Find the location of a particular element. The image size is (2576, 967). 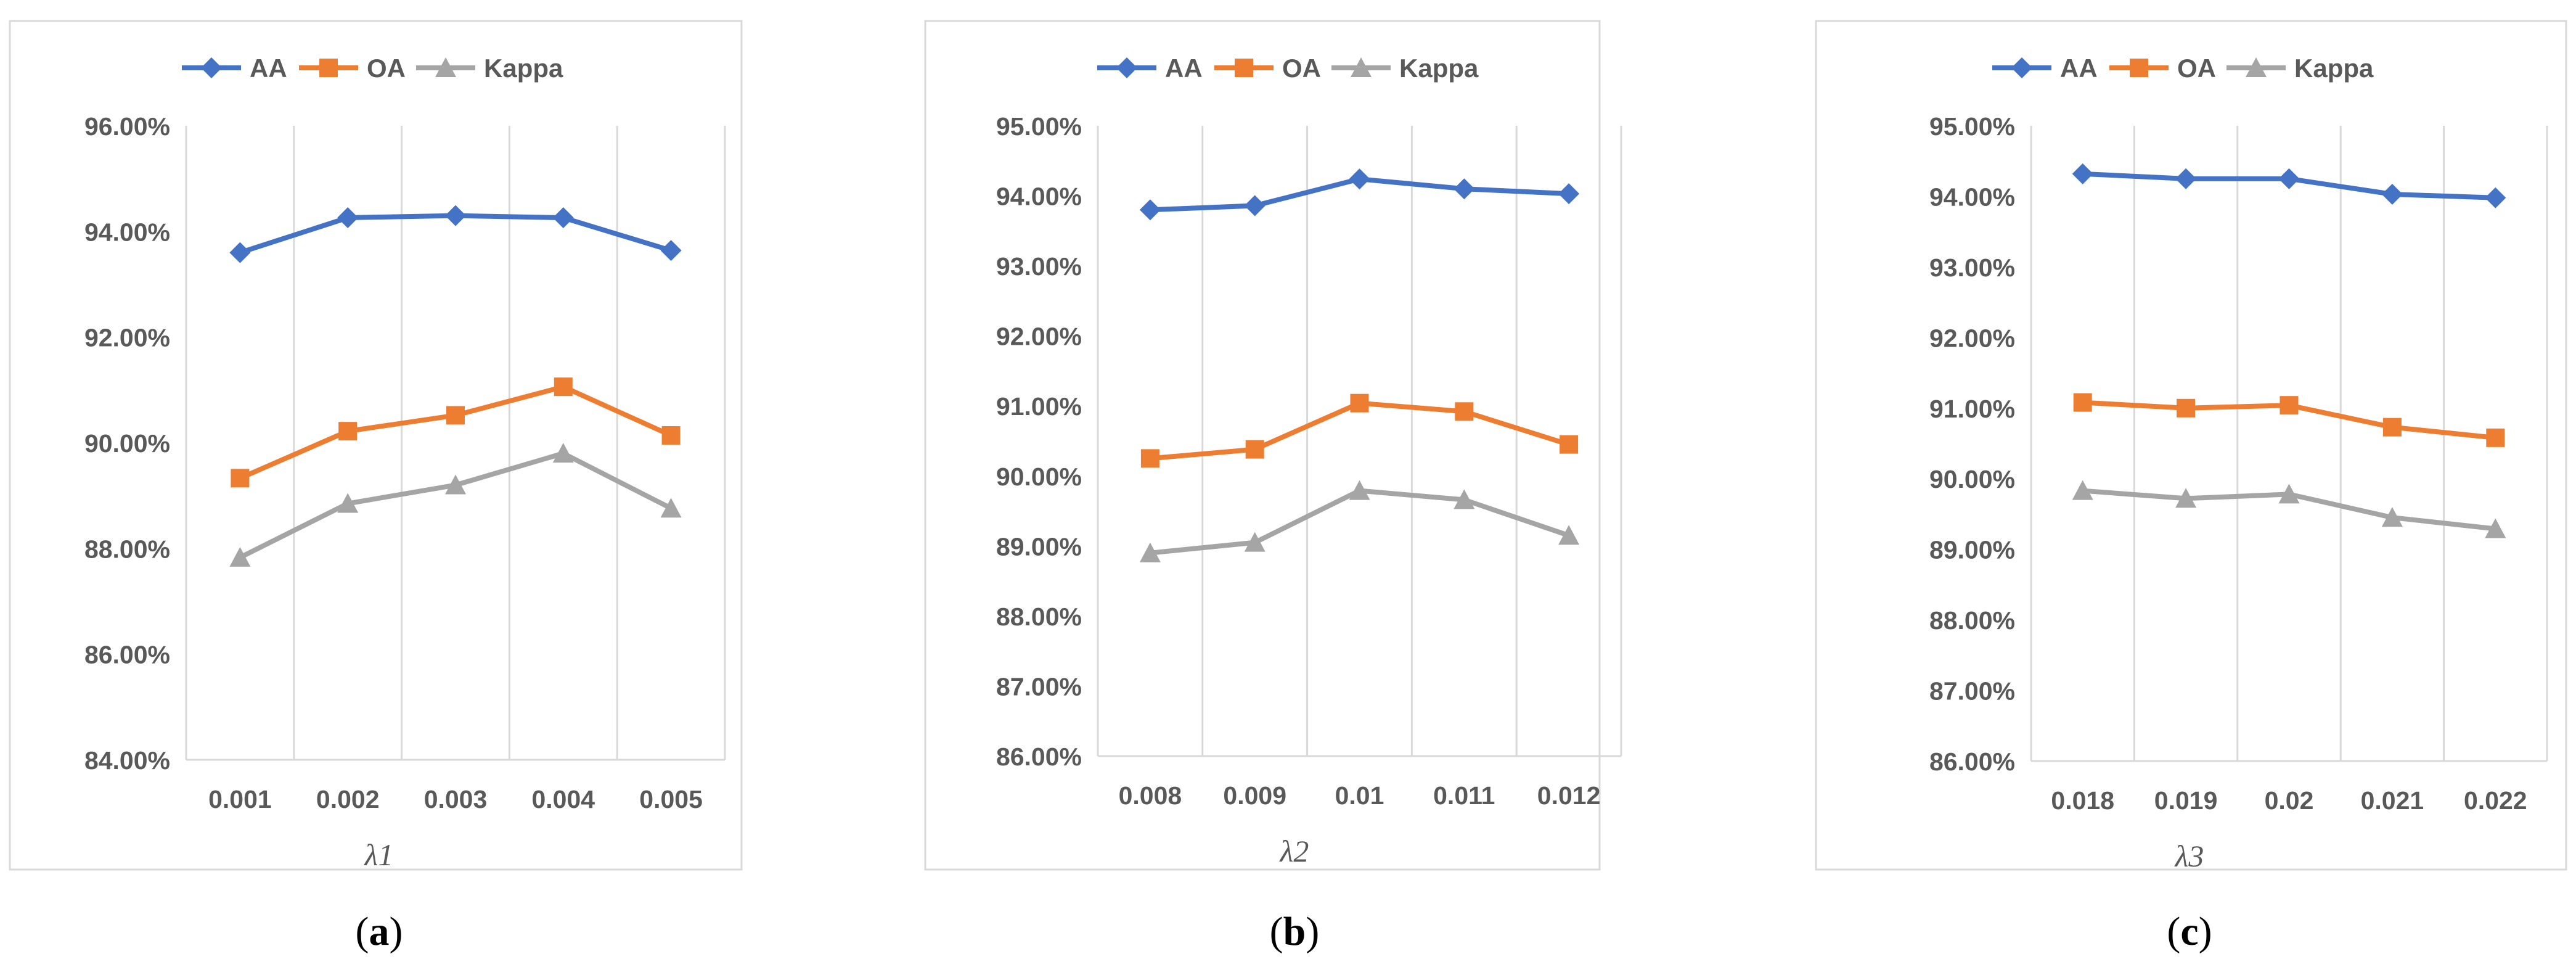

x-tick-label: 0.012 is located at coordinates (1569, 795).